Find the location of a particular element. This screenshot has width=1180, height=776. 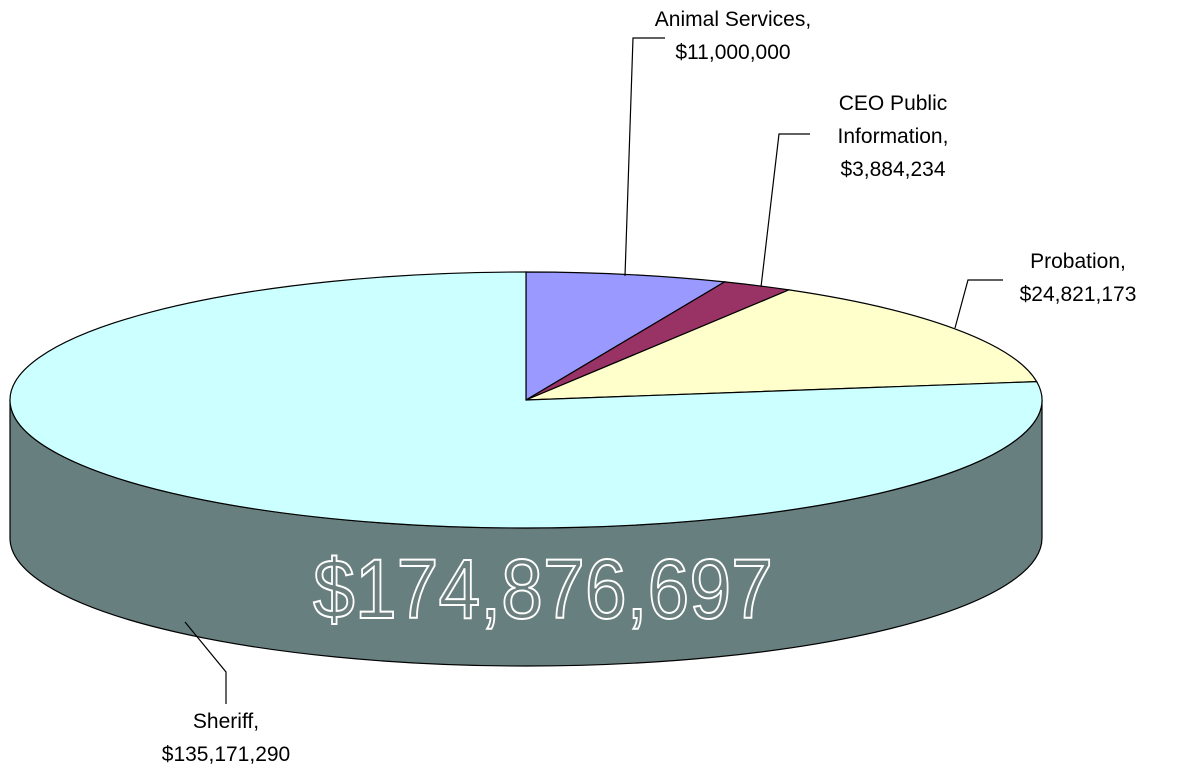

slice-label: $11,000,000 is located at coordinates (732, 52).